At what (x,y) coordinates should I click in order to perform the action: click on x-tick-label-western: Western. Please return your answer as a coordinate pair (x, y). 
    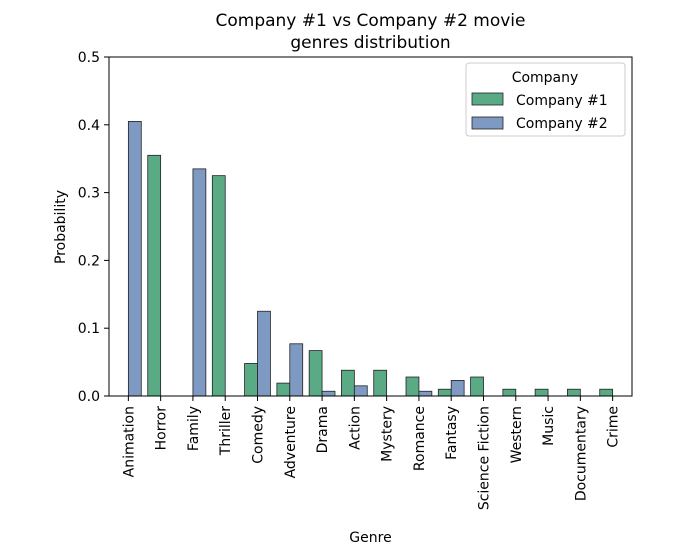
    Looking at the image, I should click on (517, 434).